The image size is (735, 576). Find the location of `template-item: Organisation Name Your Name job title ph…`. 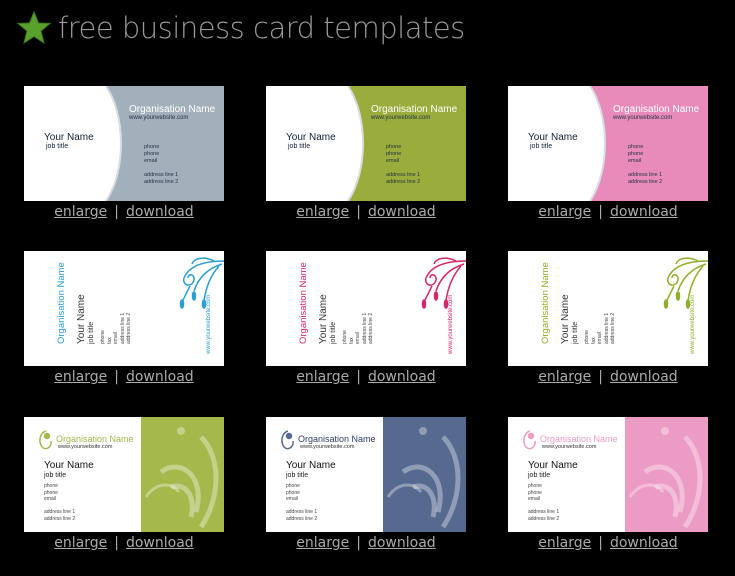

template-item: Organisation Name Your Name job title ph… is located at coordinates (124, 318).